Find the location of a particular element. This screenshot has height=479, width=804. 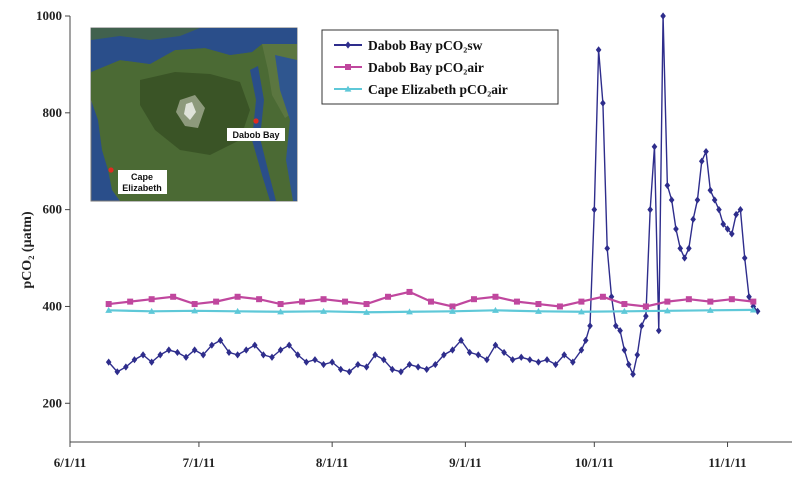

legend-label: Cape Elizabeth pCO₂air is located at coordinates (438, 89).